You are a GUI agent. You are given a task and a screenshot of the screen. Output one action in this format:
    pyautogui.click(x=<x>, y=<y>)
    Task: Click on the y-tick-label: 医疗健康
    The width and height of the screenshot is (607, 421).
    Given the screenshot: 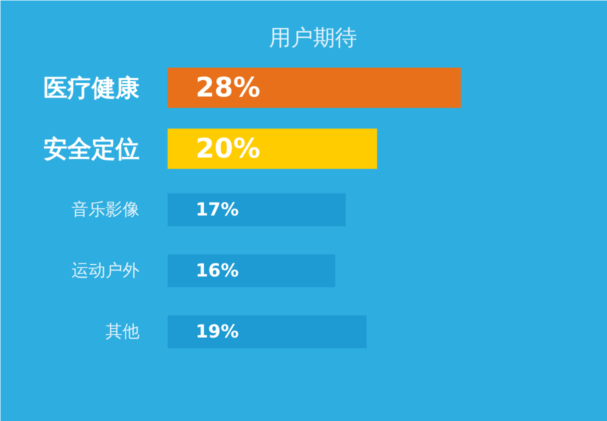 What is the action you would take?
    pyautogui.click(x=92, y=88)
    